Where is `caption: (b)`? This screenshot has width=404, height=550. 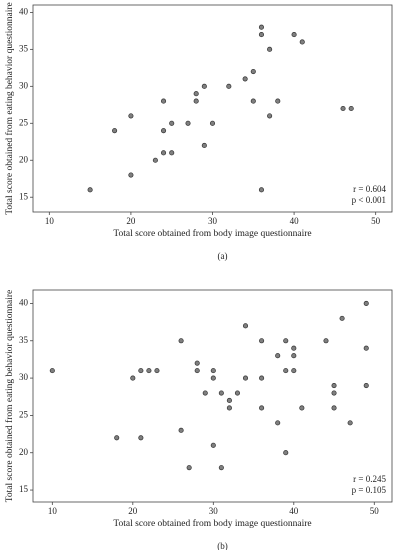
caption: (b) is located at coordinates (222, 545).